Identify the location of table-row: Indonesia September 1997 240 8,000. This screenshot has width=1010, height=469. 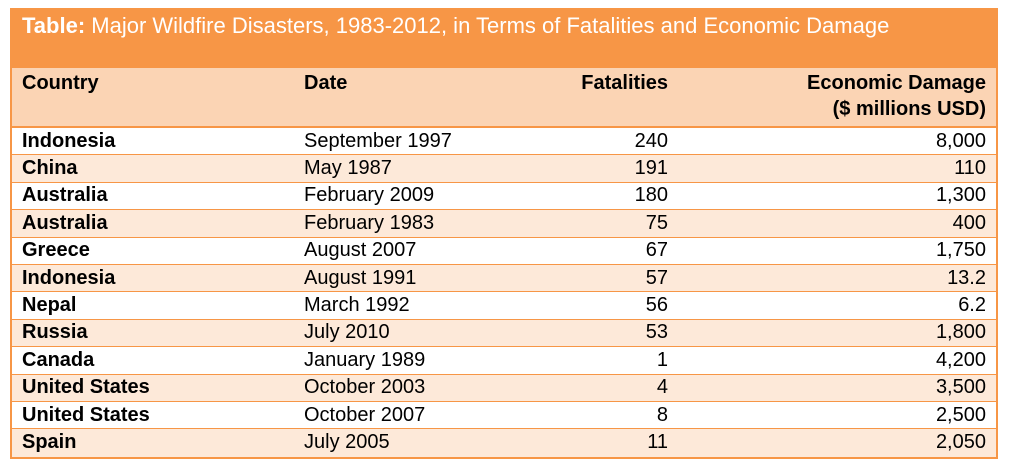
(504, 142).